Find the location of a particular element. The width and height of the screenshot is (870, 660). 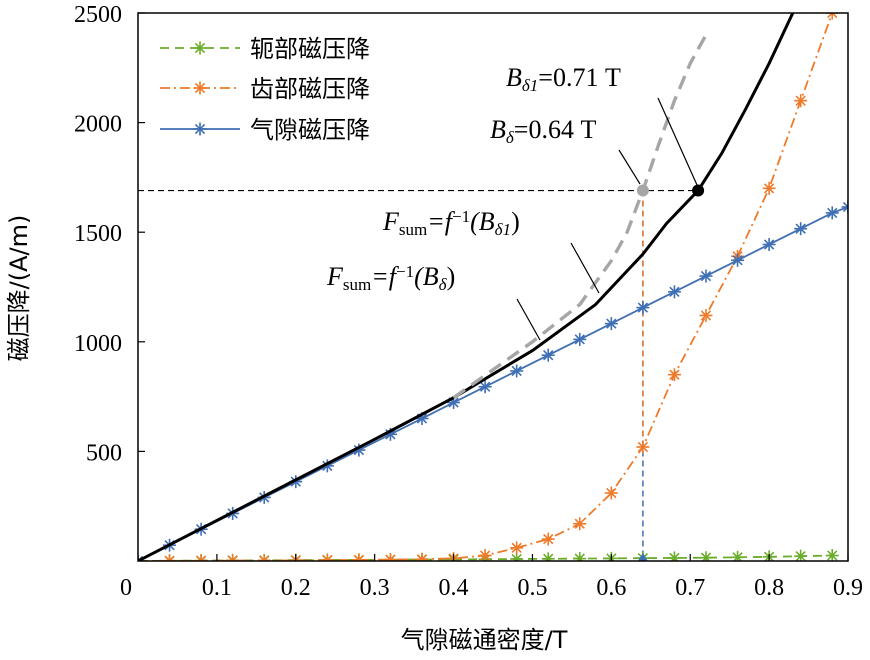

label-curve-b-delta: Fsum=f−1(Bδ) is located at coordinates (390, 278).